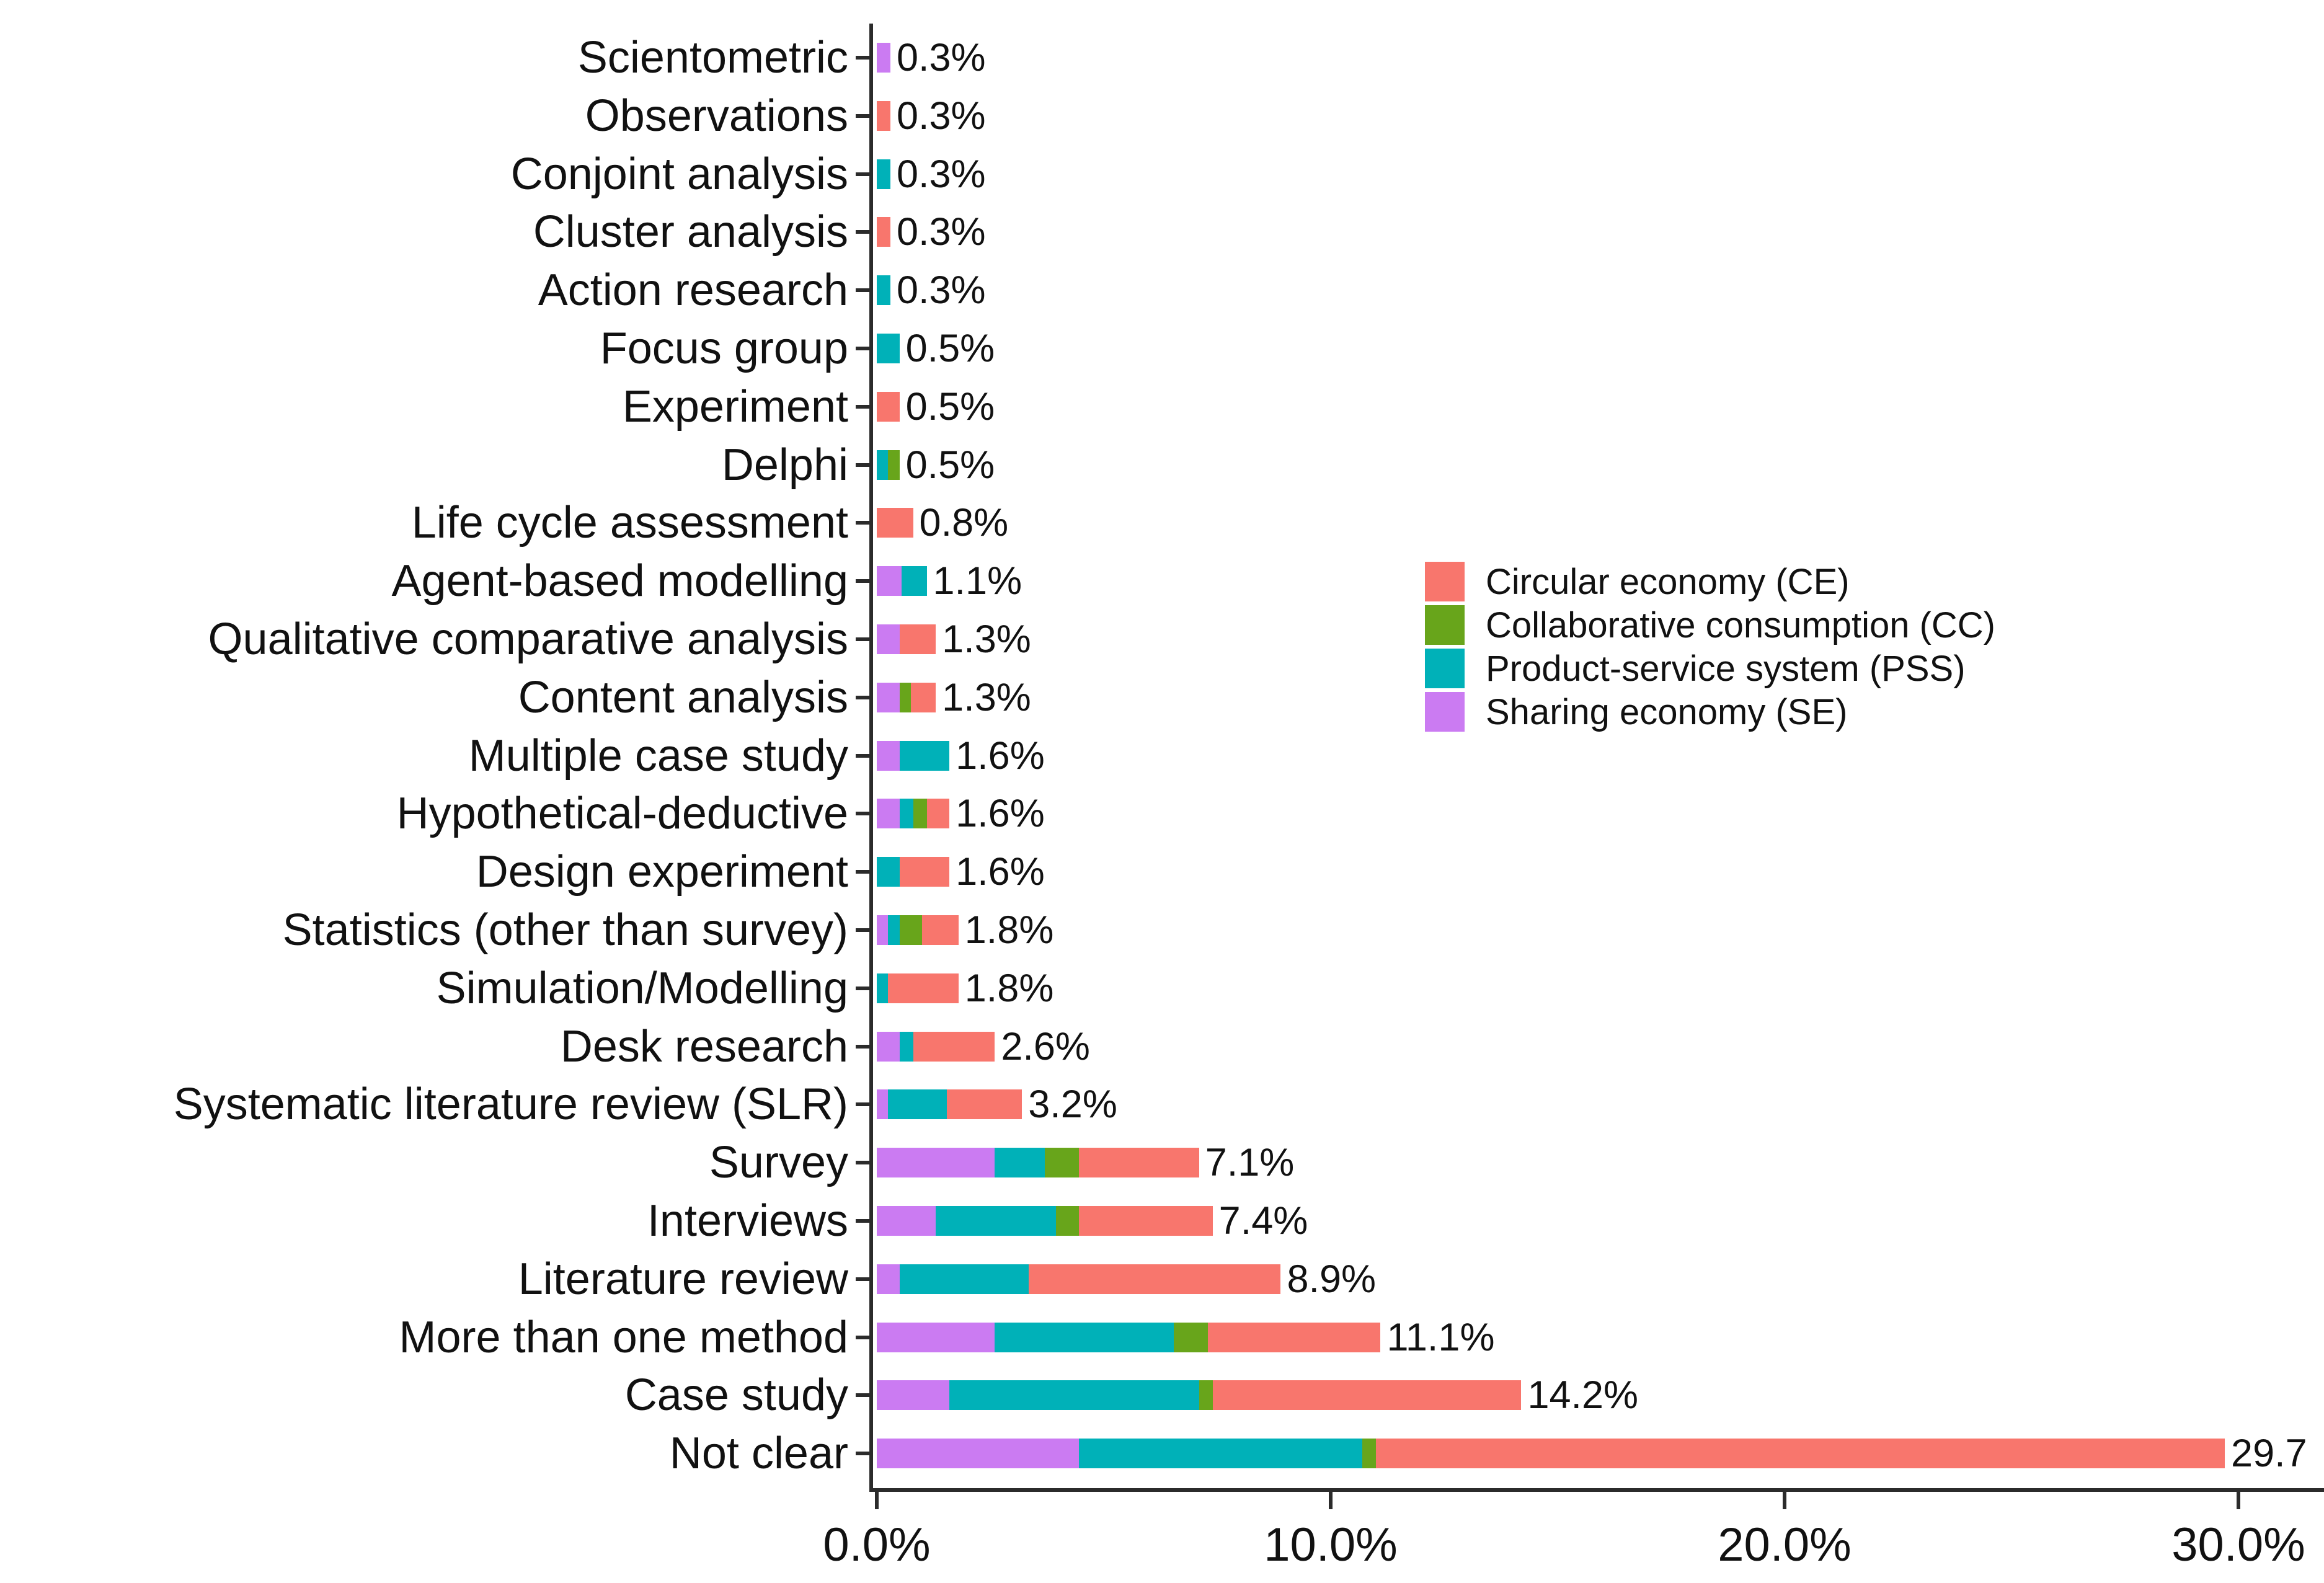 Image resolution: width=2324 pixels, height=1583 pixels. What do you see at coordinates (986, 639) in the screenshot?
I see `value-label: 1.3%` at bounding box center [986, 639].